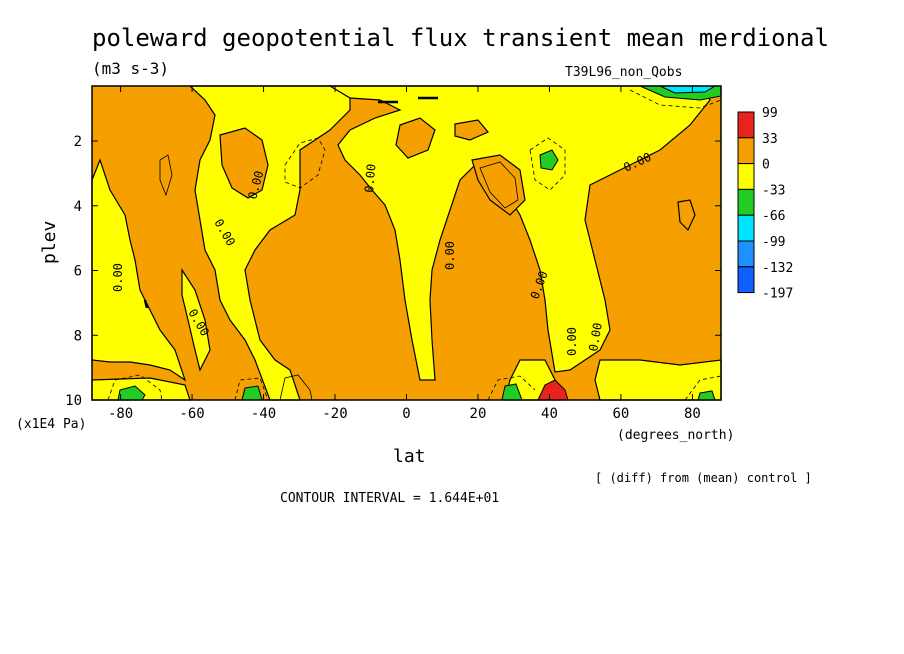  Describe the element at coordinates (621, 414) in the screenshot. I see `x-tick-label: 60` at that location.